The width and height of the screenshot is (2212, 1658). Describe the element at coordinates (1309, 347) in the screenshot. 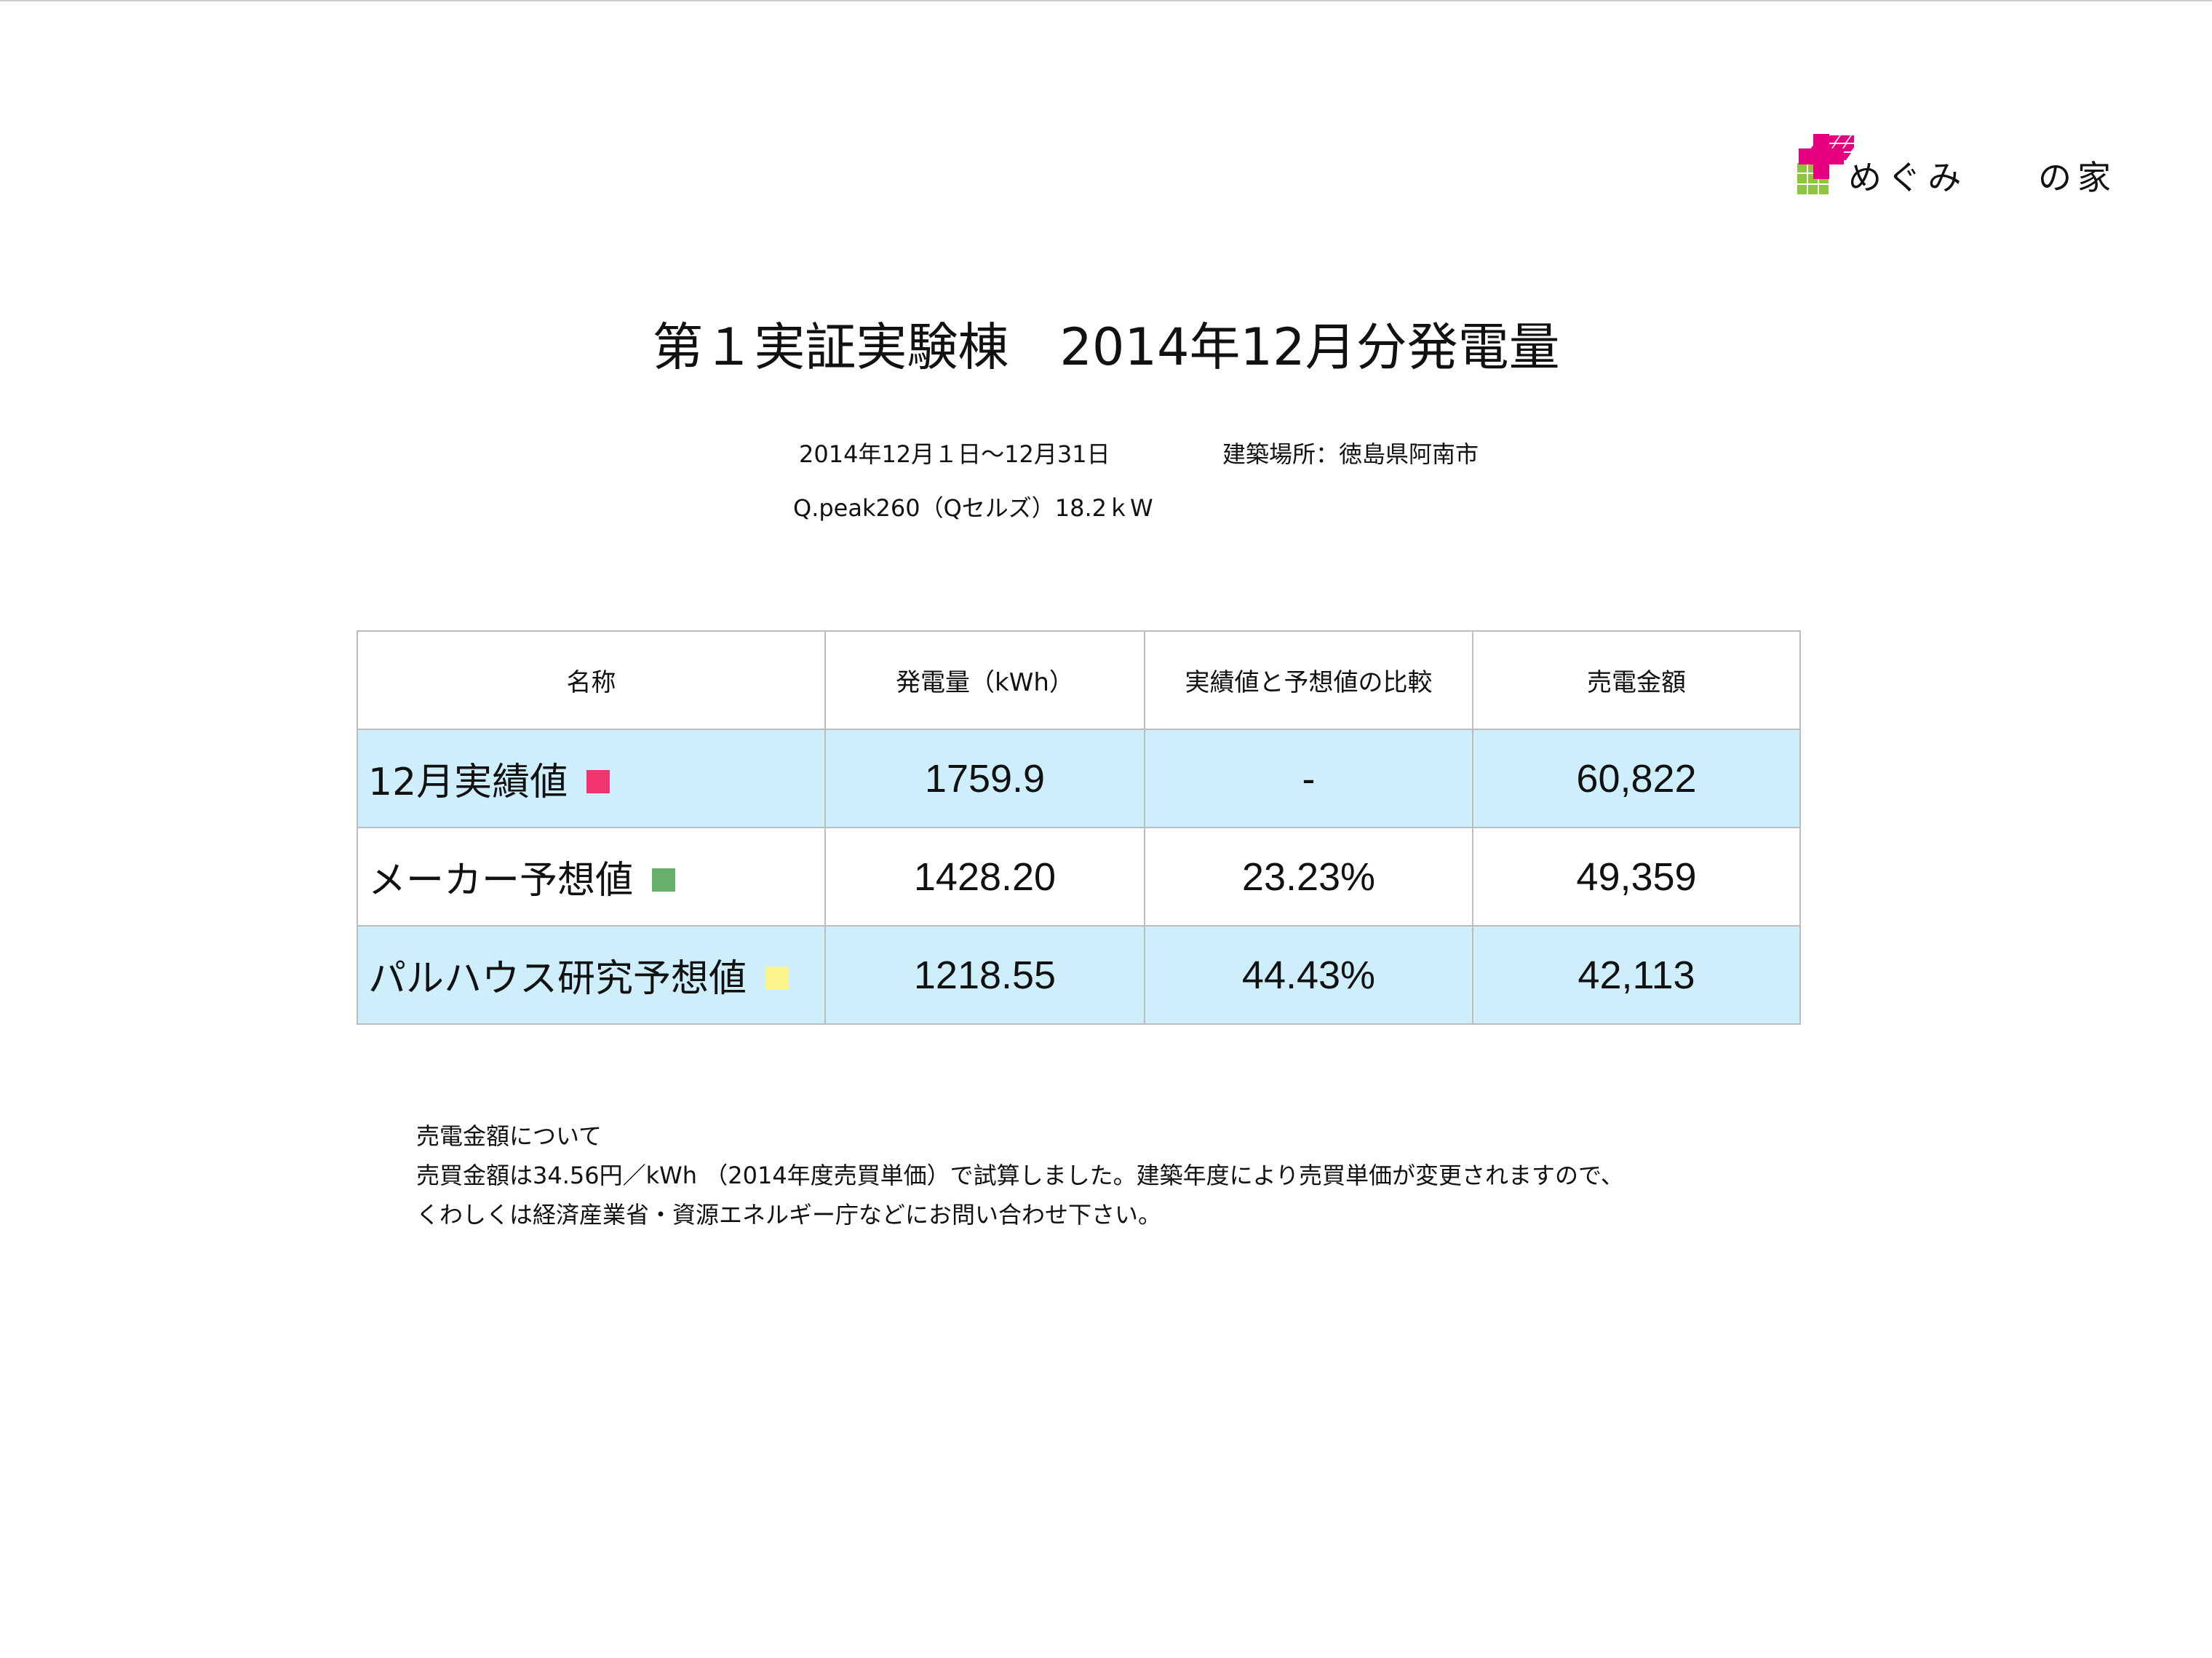

I see `title-period: 2014年12月分発電量` at that location.